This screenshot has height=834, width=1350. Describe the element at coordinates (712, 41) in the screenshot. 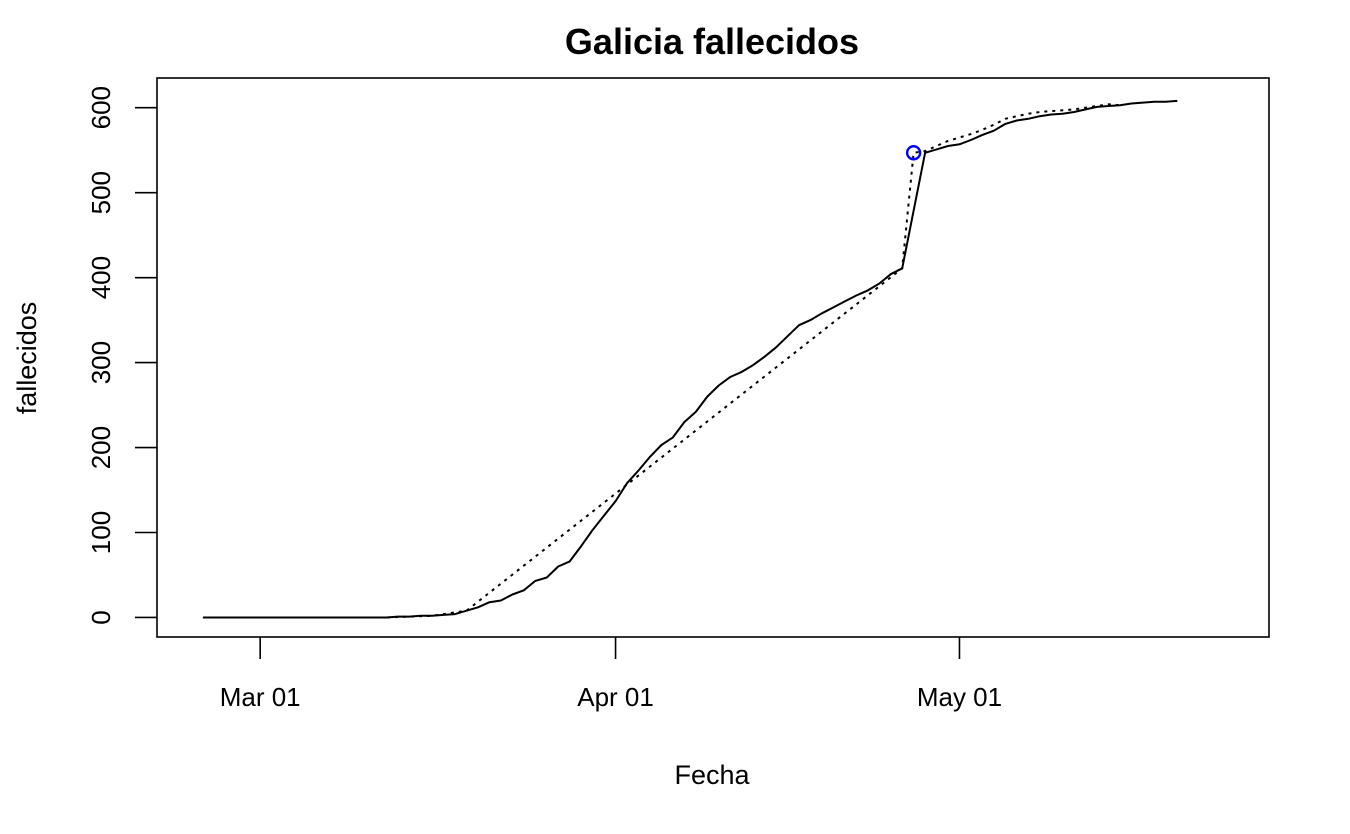

I see `chart-title: Galicia fallecidos` at that location.